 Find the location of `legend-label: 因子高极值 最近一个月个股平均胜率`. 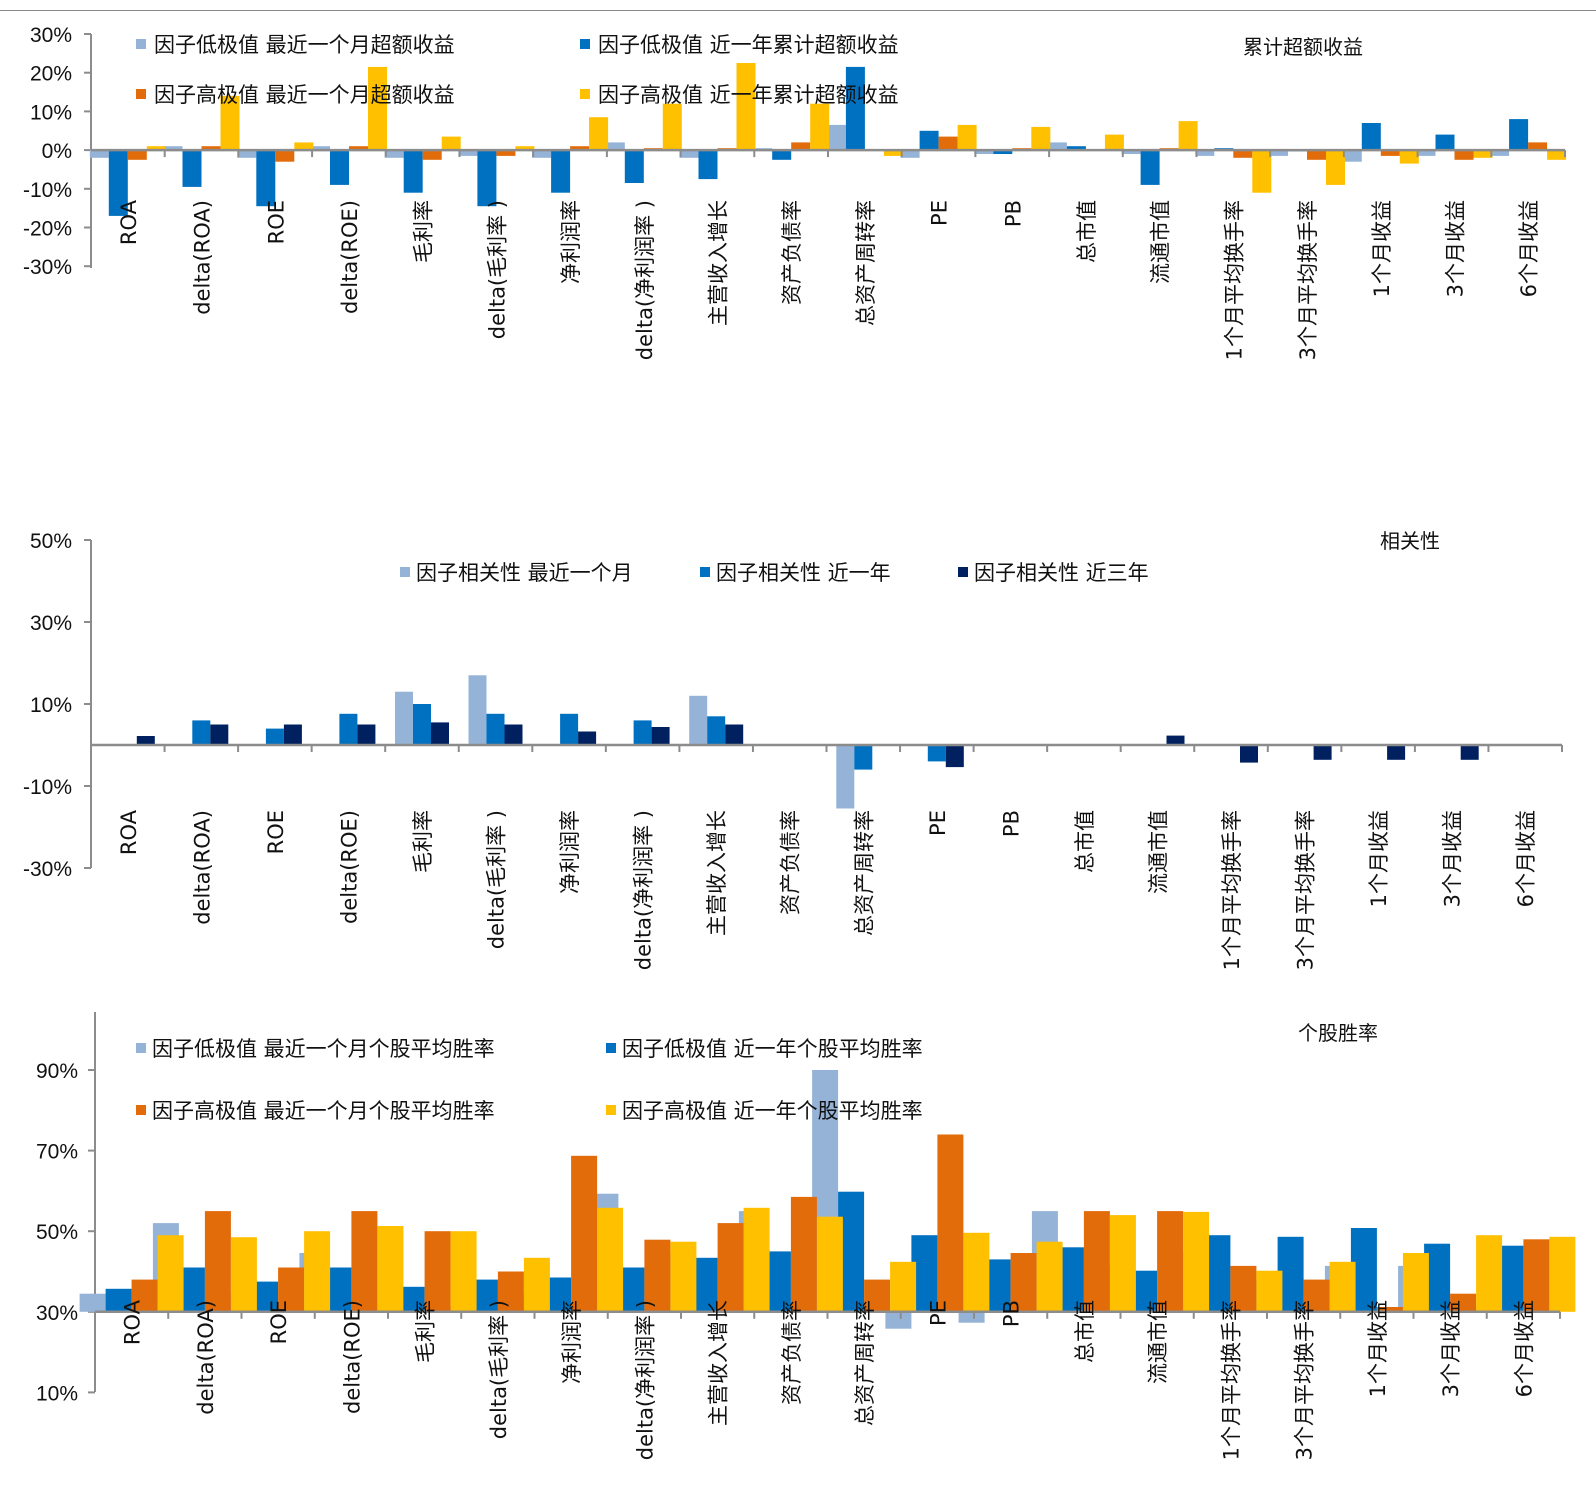

legend-label: 因子高极值 最近一个月个股平均胜率 is located at coordinates (323, 1111).